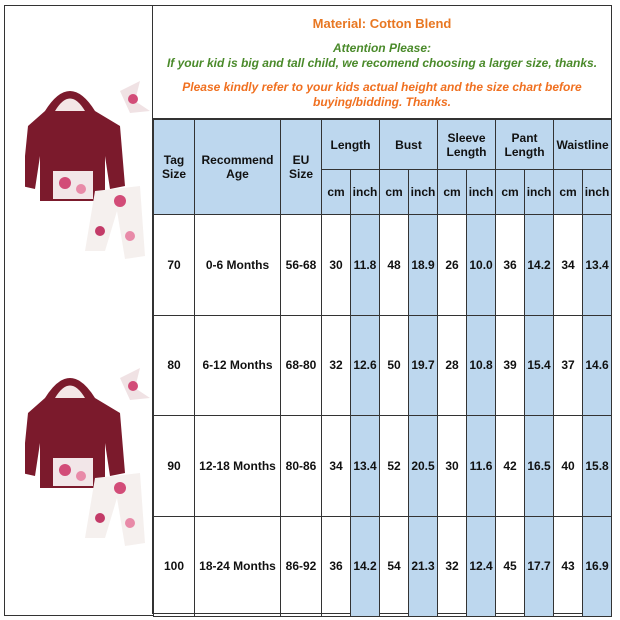 This screenshot has height=620, width=620. Describe the element at coordinates (452, 365) in the screenshot. I see `table-cell: 28` at that location.